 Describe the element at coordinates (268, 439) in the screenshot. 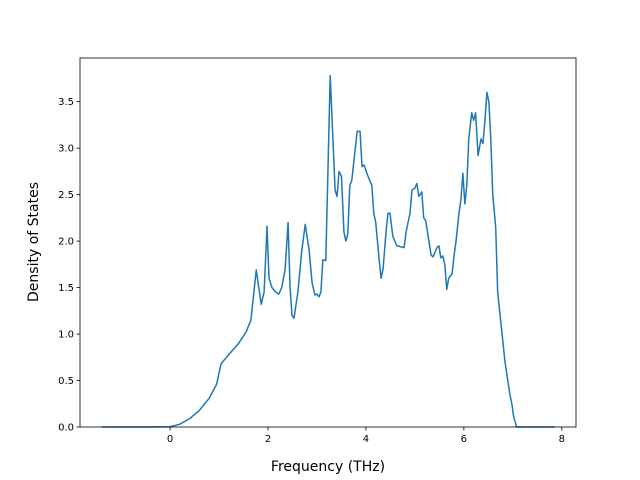

I see `x-tick-label: 2` at that location.